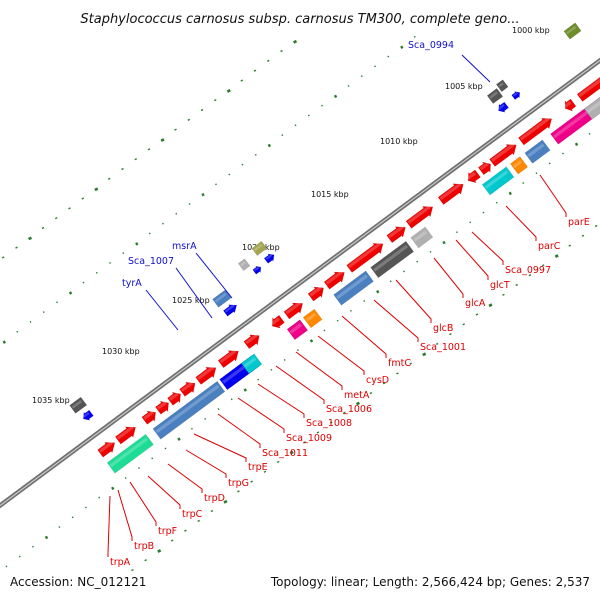  I want to click on gene-label: glcT, so click(500, 285).